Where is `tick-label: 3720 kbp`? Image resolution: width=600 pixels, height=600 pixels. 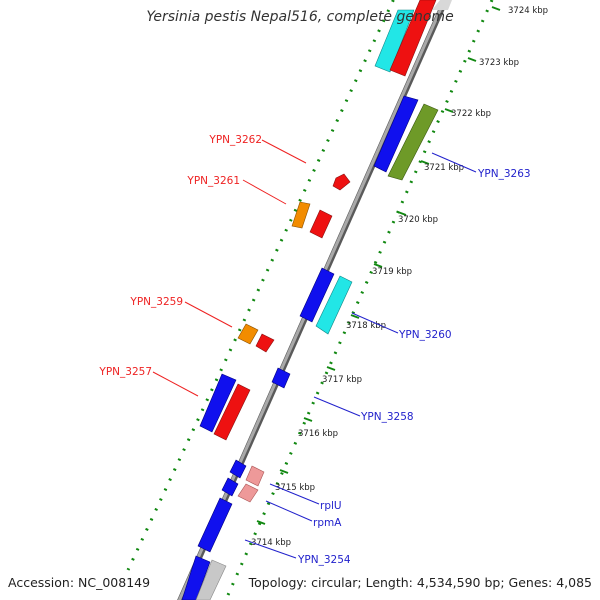 tick-label: 3720 kbp is located at coordinates (418, 220).